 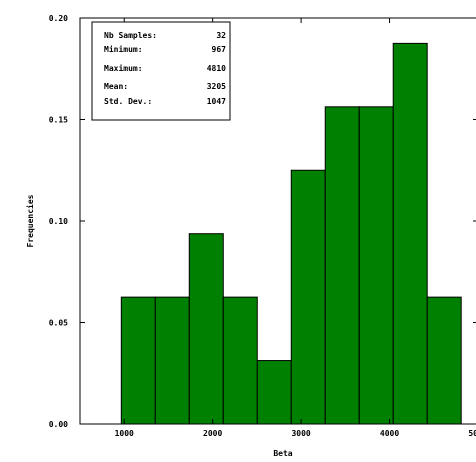 What do you see at coordinates (123, 68) in the screenshot?
I see `stats-label: Maximum:` at bounding box center [123, 68].